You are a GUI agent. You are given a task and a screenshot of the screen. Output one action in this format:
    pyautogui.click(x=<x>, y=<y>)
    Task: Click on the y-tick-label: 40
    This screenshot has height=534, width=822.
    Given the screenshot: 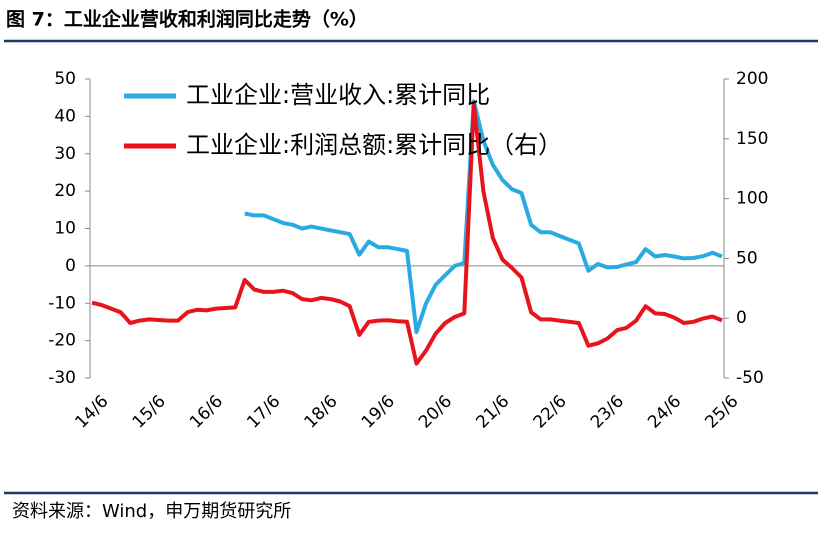 What is the action you would take?
    pyautogui.click(x=65, y=116)
    